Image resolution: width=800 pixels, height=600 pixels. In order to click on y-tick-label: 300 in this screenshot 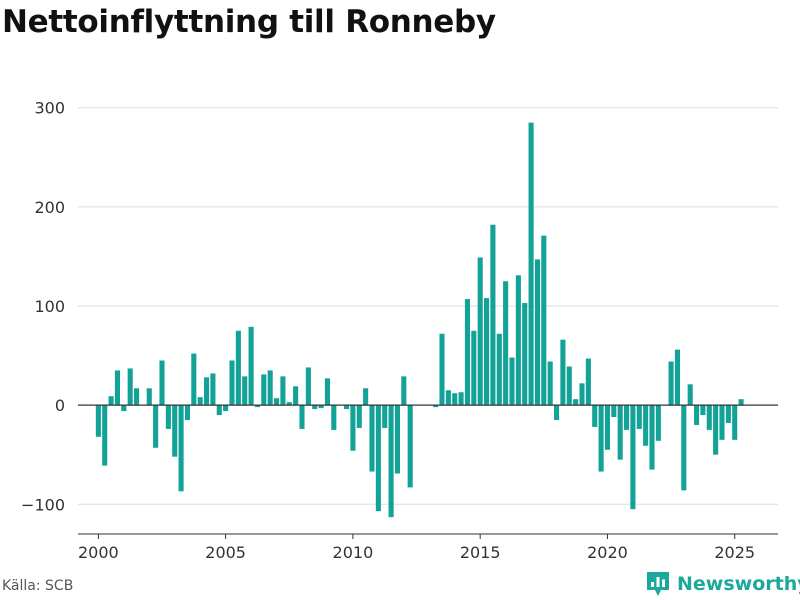, I will do `click(49, 108)`.